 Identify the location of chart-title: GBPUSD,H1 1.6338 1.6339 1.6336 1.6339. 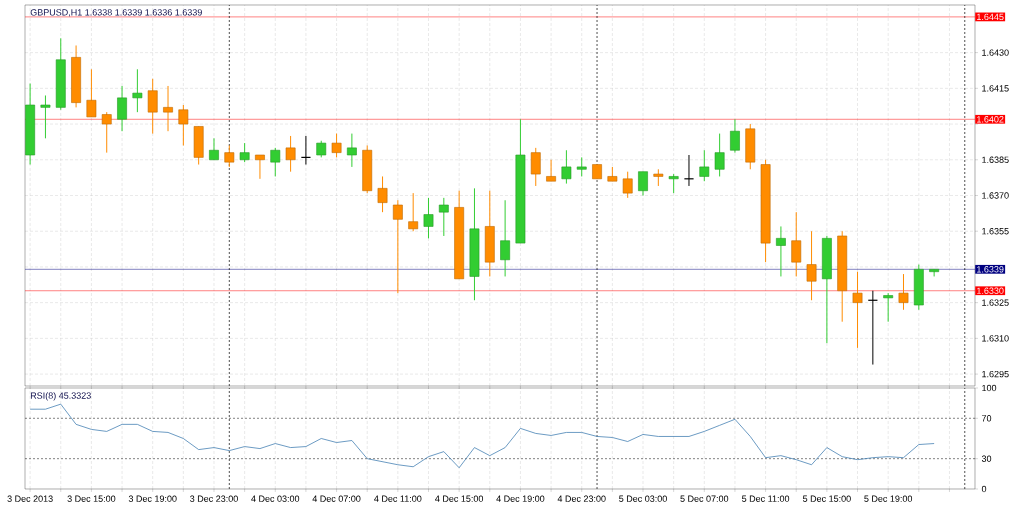
(116, 13).